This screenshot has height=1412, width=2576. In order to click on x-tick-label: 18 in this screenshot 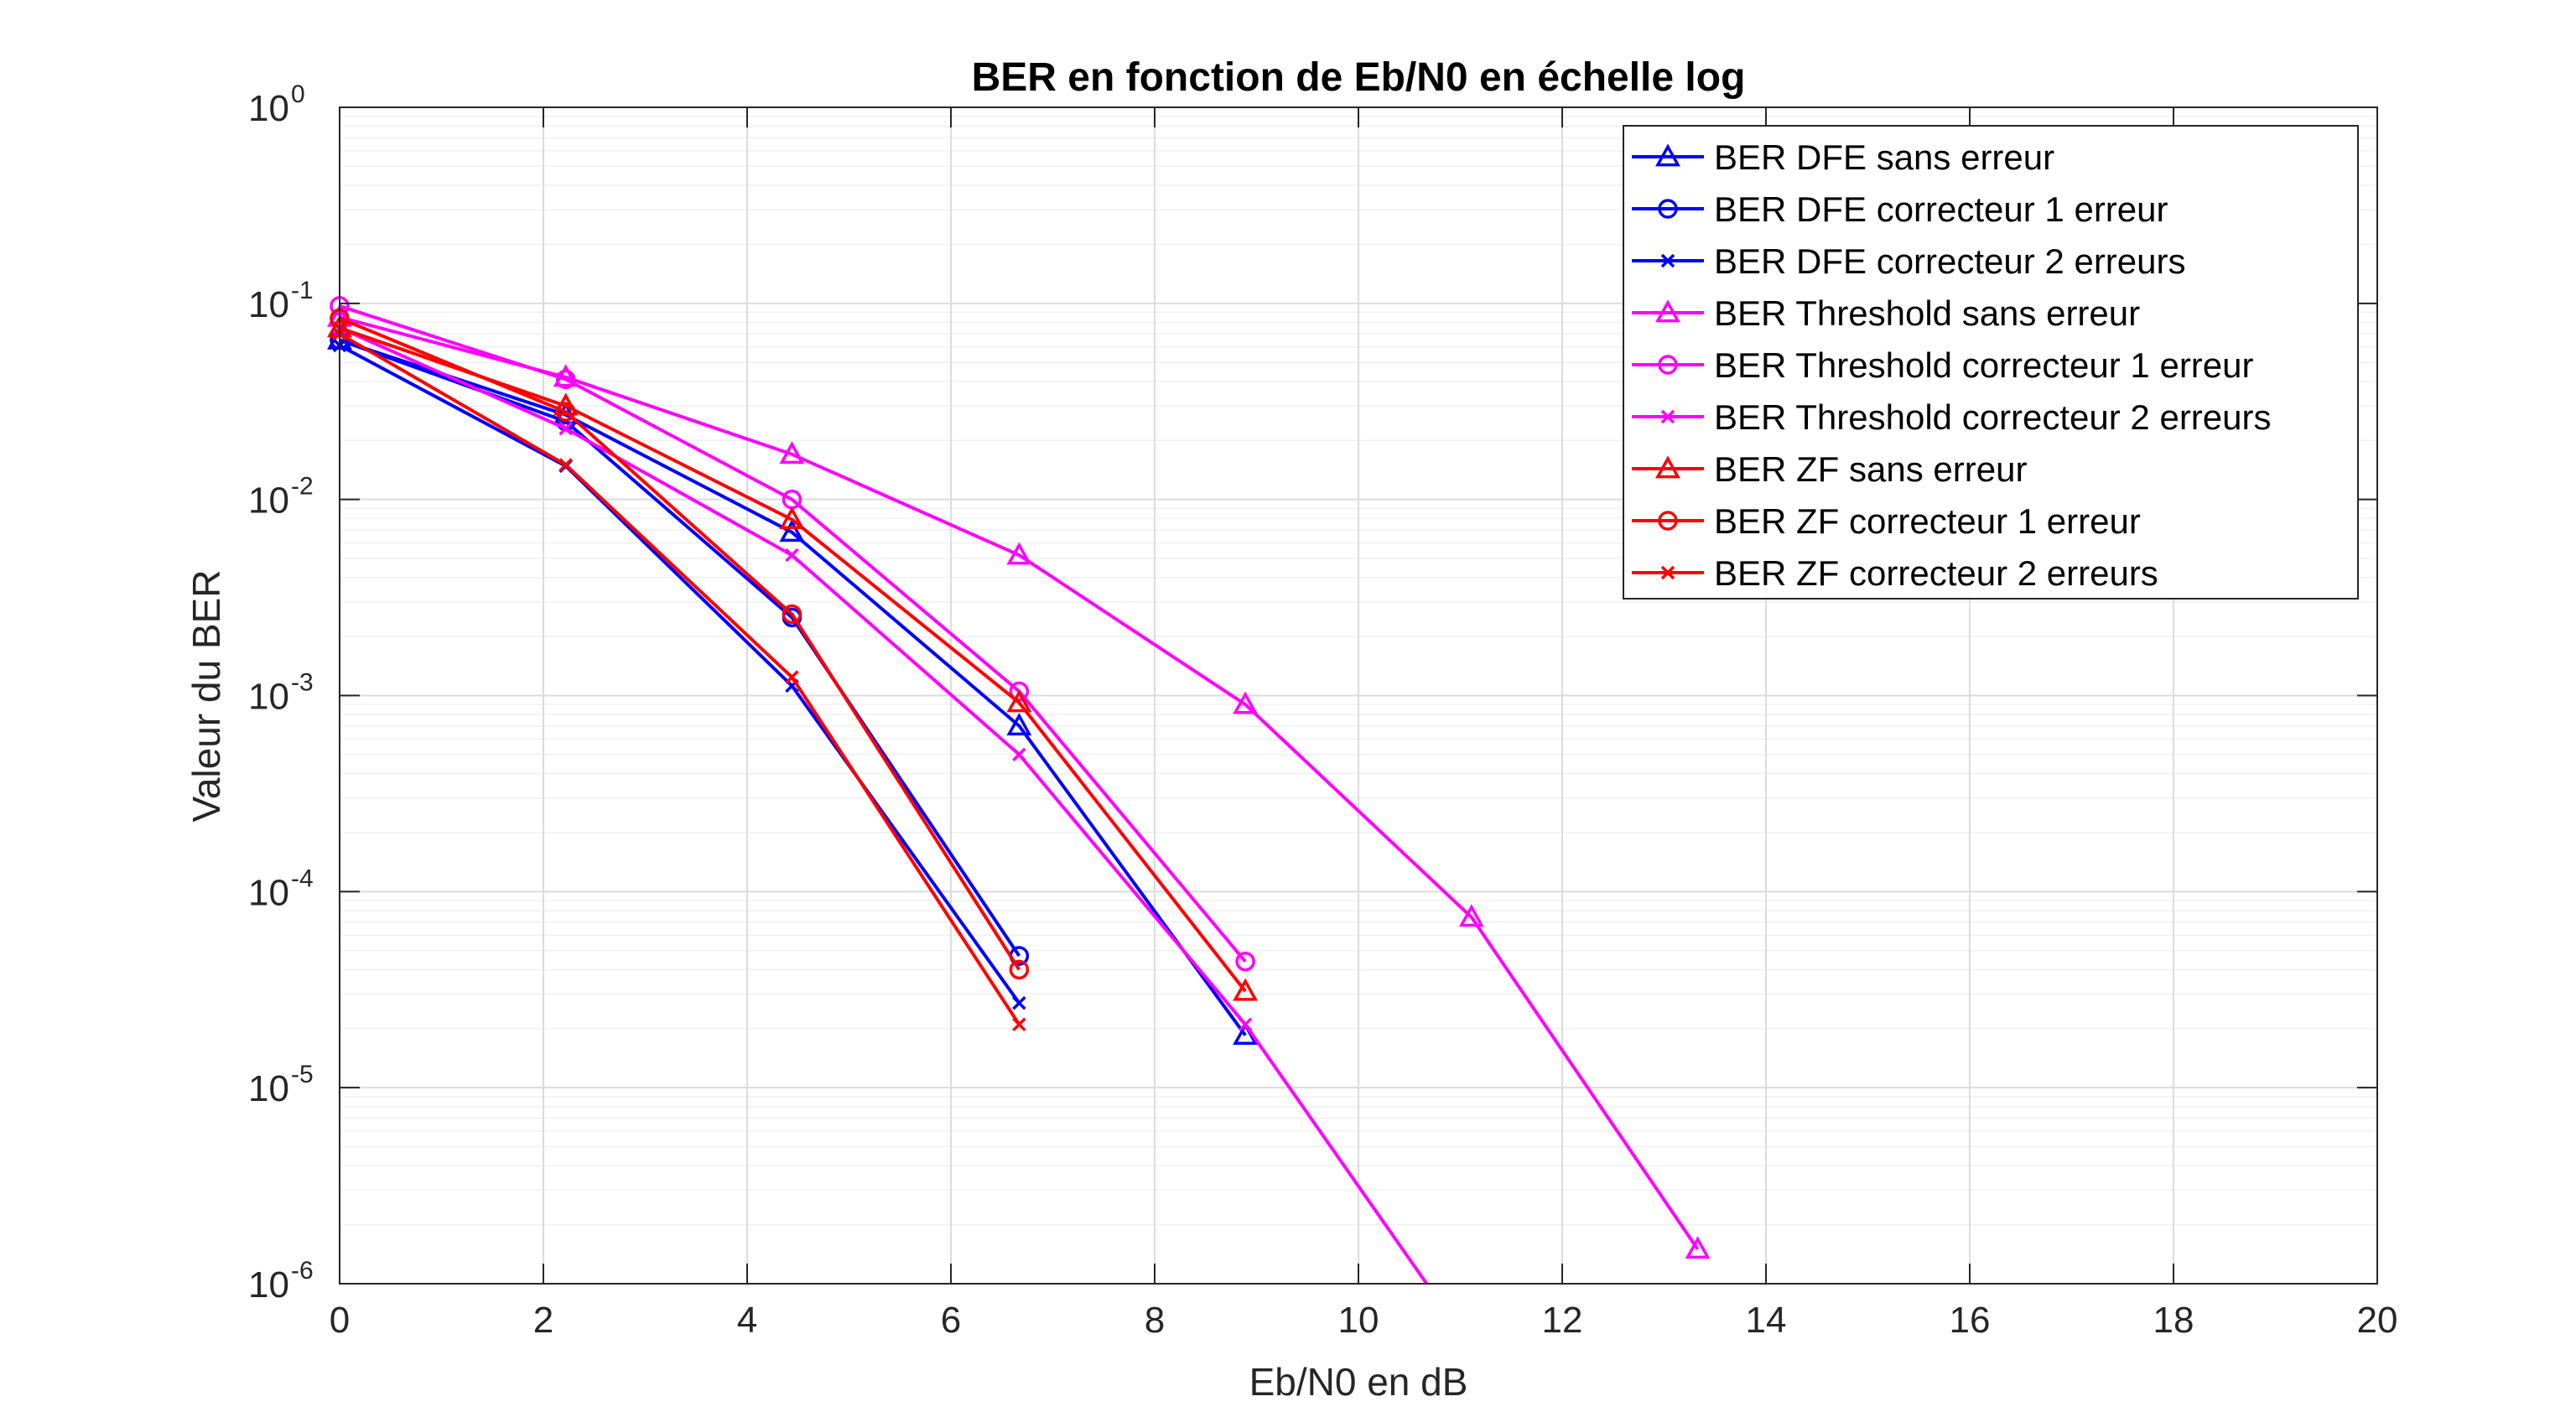, I will do `click(2173, 1320)`.